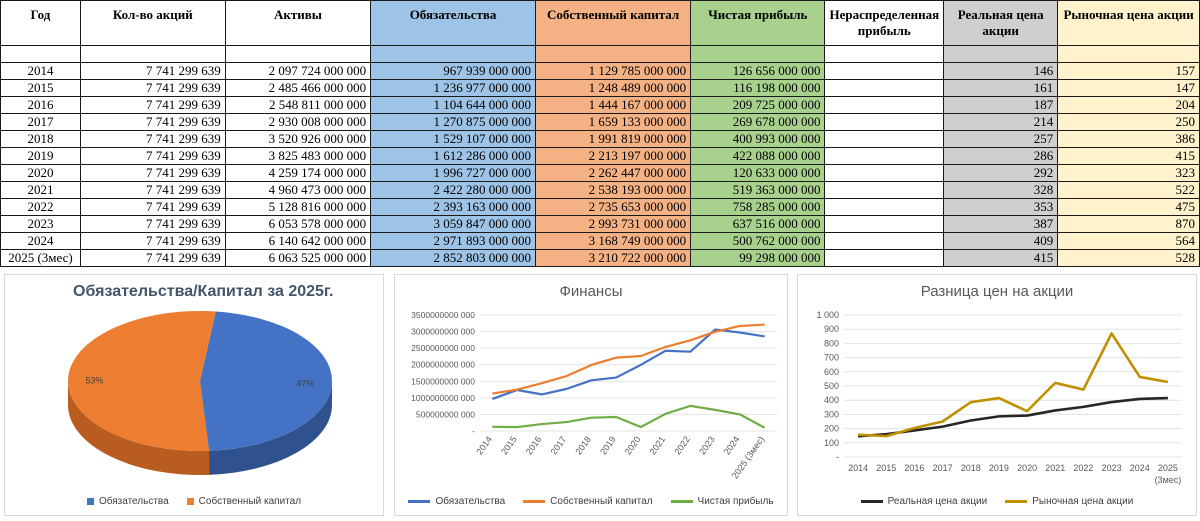  What do you see at coordinates (758, 258) in the screenshot?
I see `cell-net-profit: 99 298 000 000` at bounding box center [758, 258].